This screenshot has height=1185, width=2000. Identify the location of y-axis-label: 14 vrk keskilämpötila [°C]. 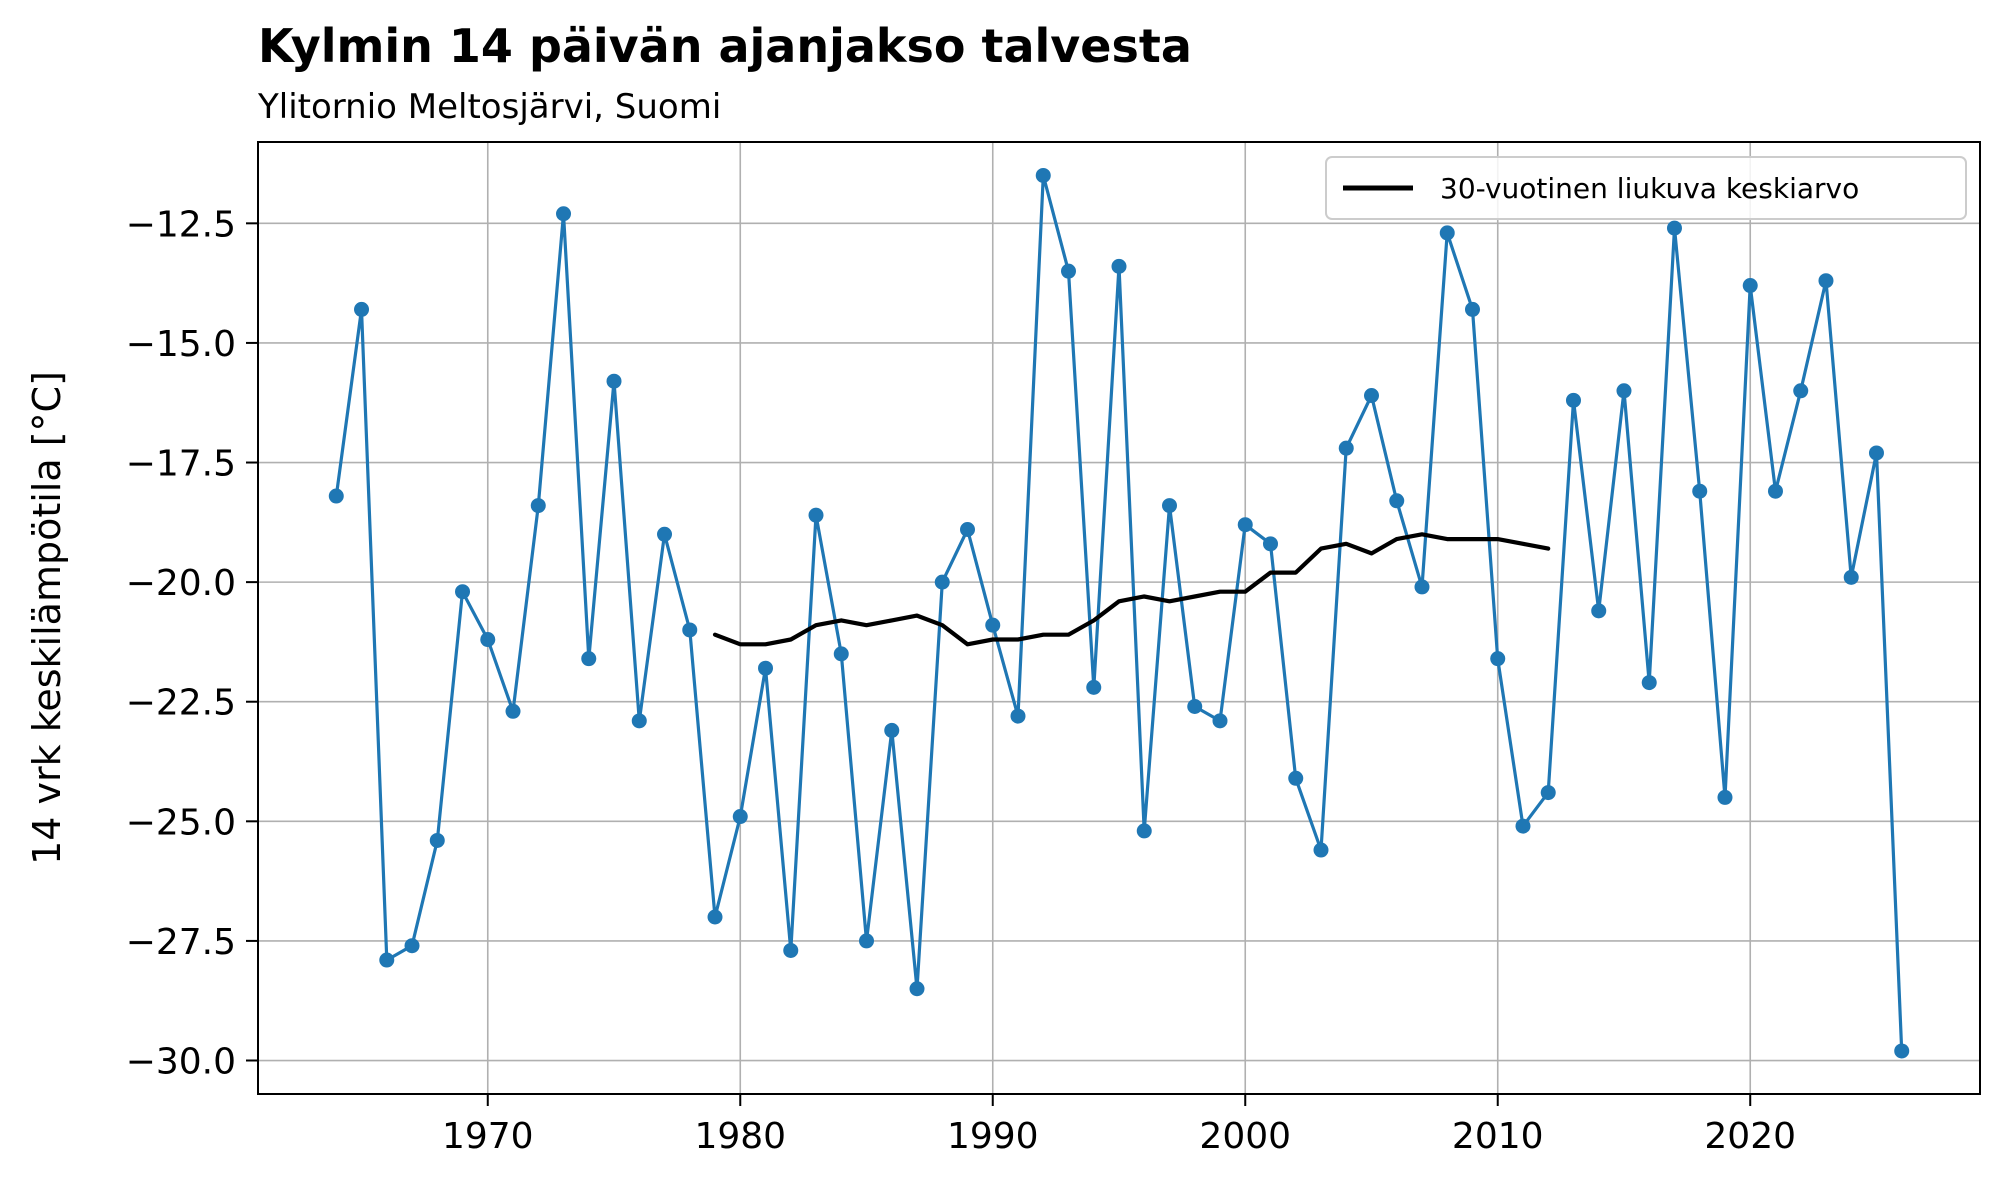
(47, 618).